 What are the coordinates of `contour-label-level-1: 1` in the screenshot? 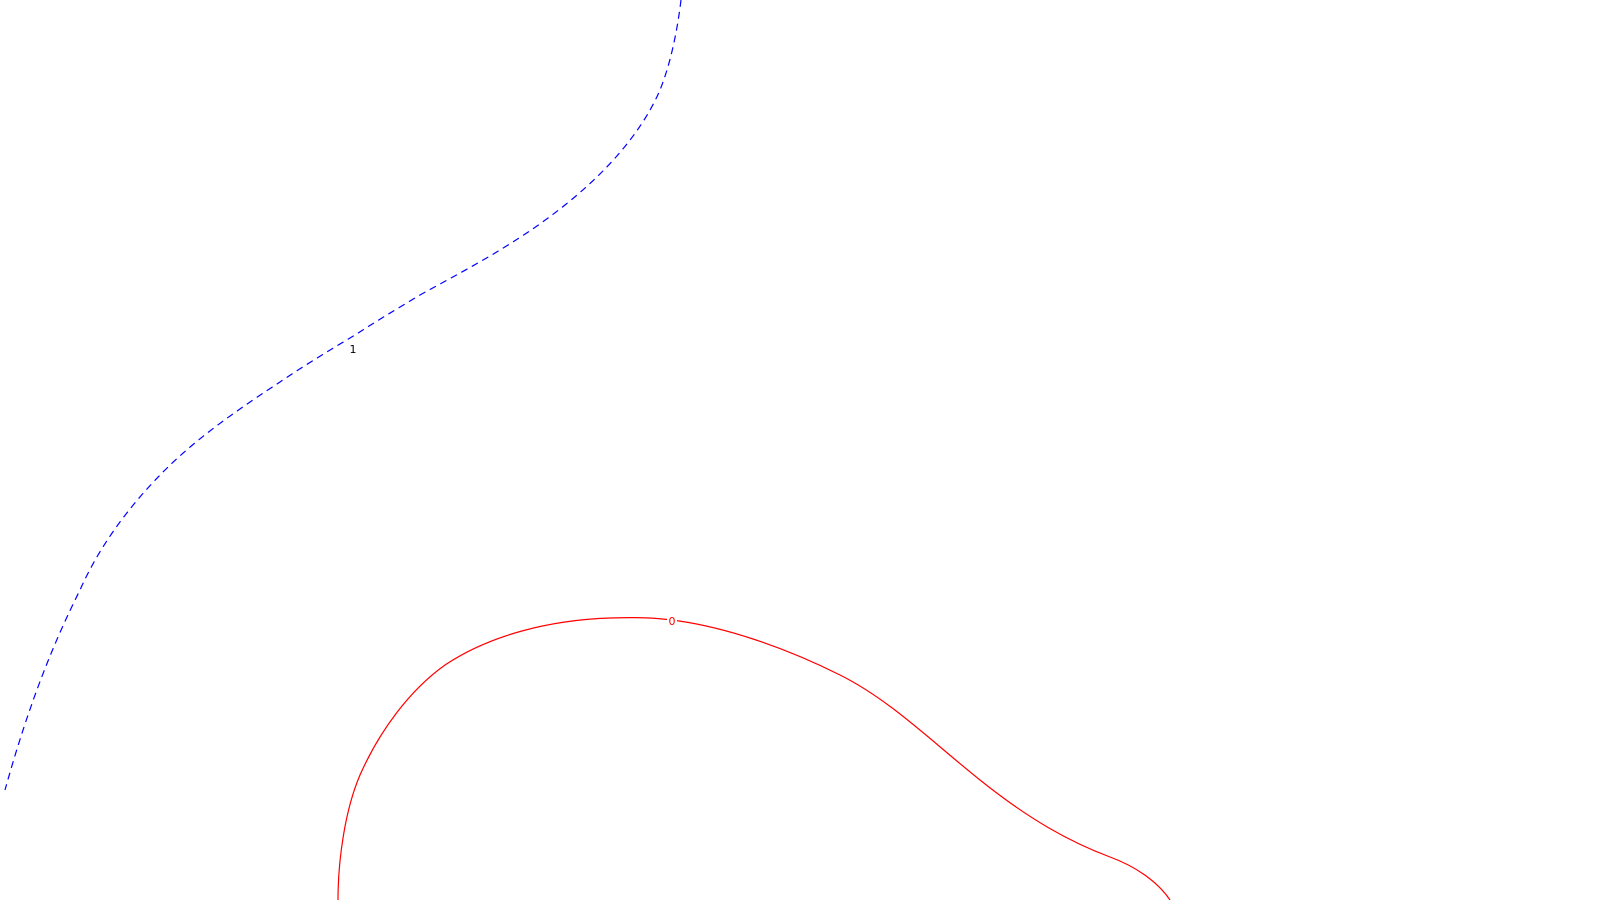 It's located at (353, 349).